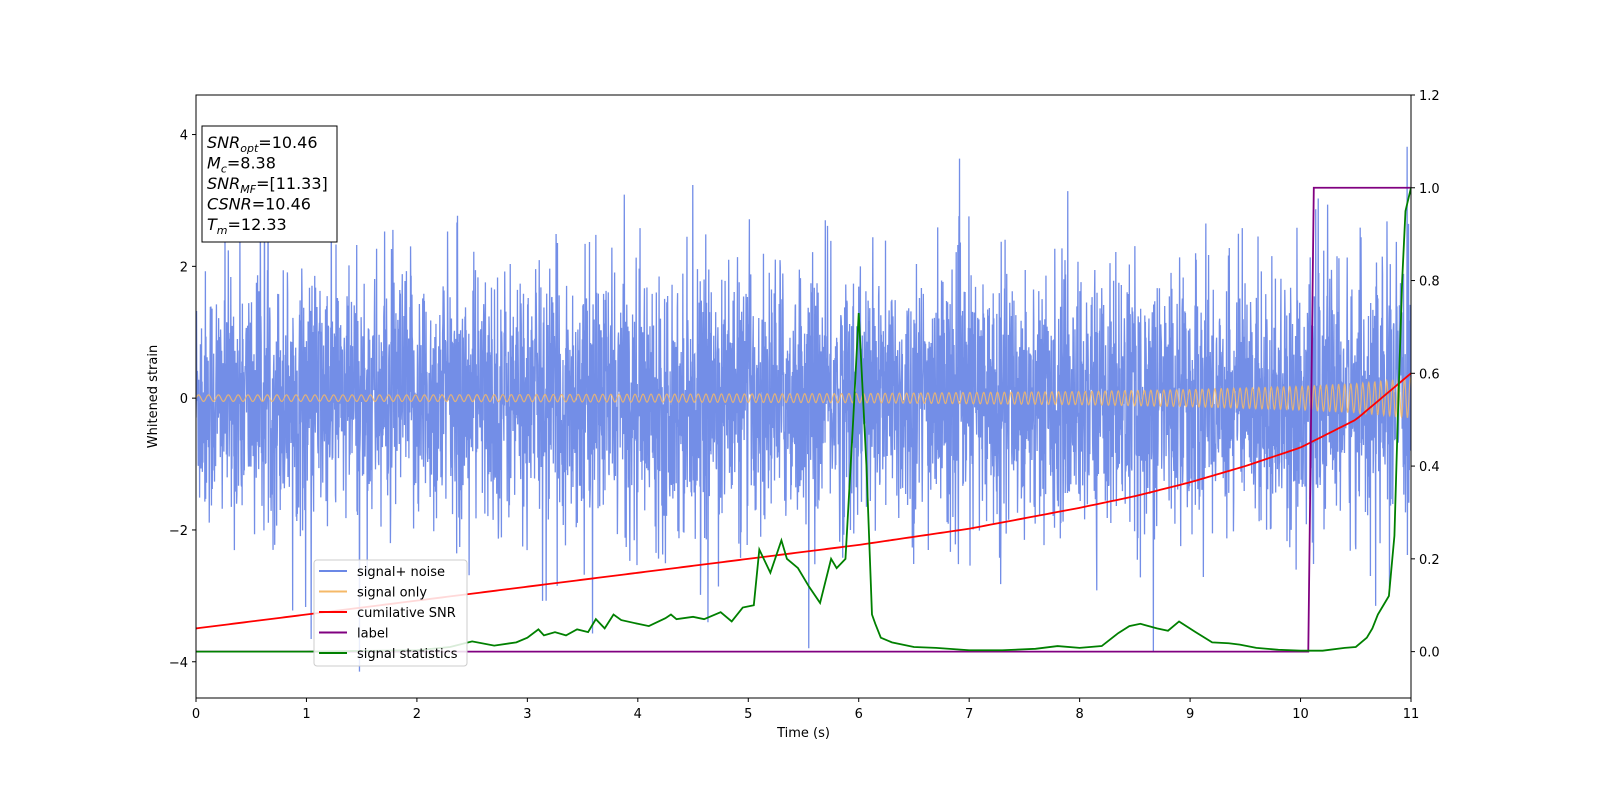  I want to click on x-axis-label: Time (s), so click(803, 733).